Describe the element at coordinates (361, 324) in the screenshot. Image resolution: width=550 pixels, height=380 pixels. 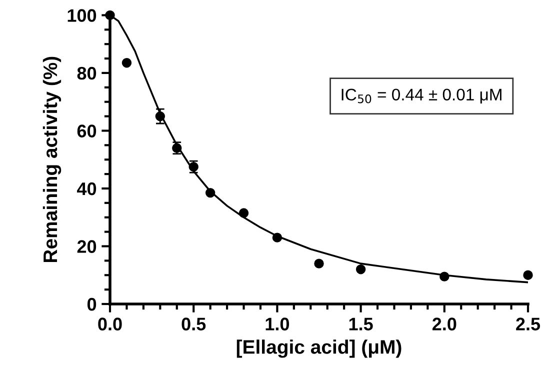
I see `x-tick-label: 1.5` at that location.